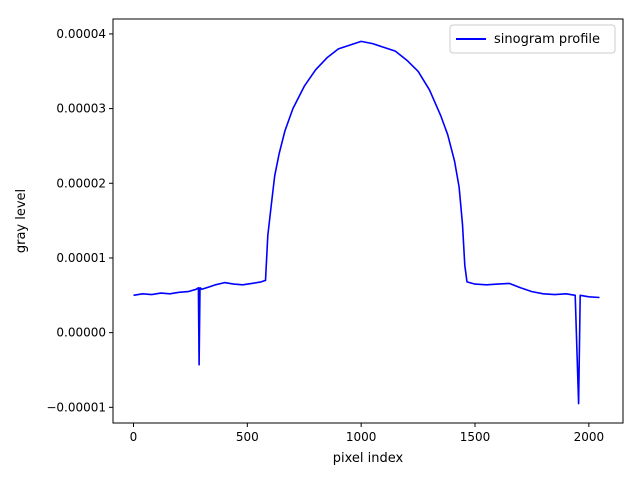 This screenshot has width=640, height=480. Describe the element at coordinates (81, 333) in the screenshot. I see `y-tick-label: 0.00000` at that location.